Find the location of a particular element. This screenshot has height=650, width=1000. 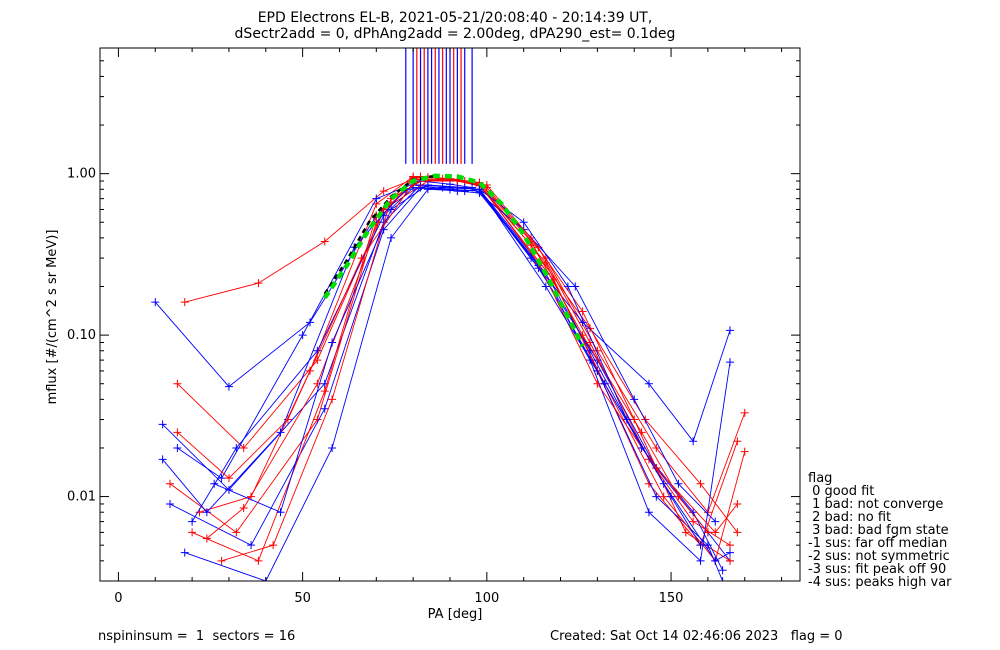

x-tick-label: 150 is located at coordinates (671, 598).